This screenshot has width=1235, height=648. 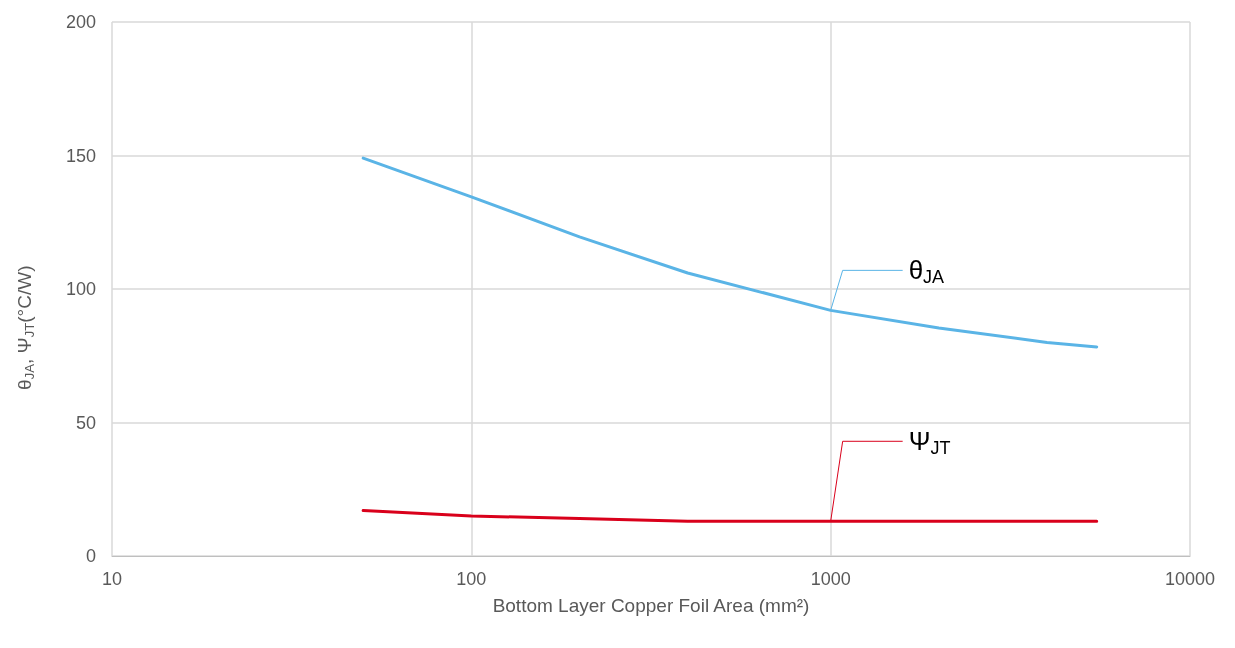 What do you see at coordinates (651, 605) in the screenshot?
I see `x-axis-title: Bottom Layer Copper Foil Area (mm²)` at bounding box center [651, 605].